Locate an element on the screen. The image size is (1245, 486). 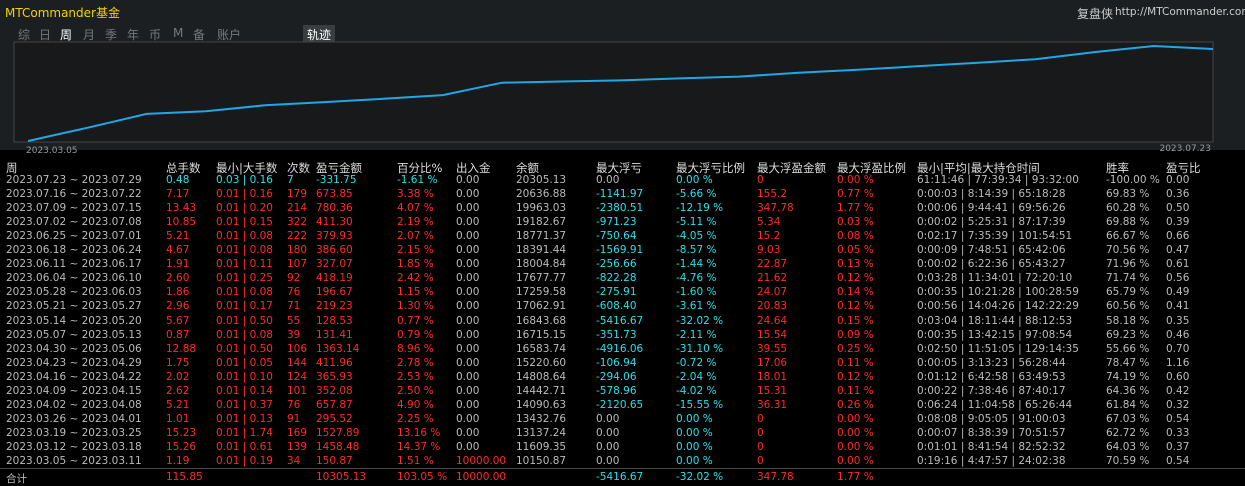
table-cell: -1.60 % is located at coordinates (696, 292).